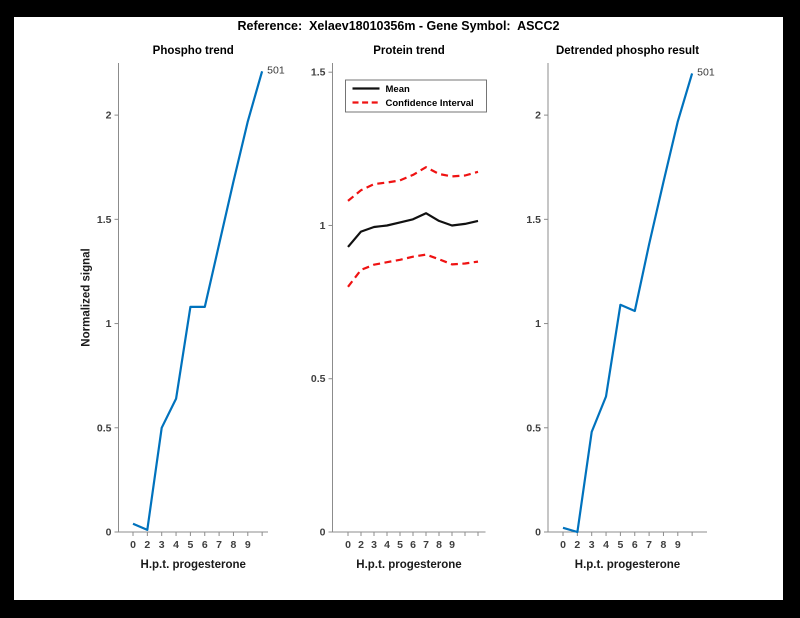  Describe the element at coordinates (87, 297) in the screenshot. I see `y-axis-label: Normalized signal` at that location.